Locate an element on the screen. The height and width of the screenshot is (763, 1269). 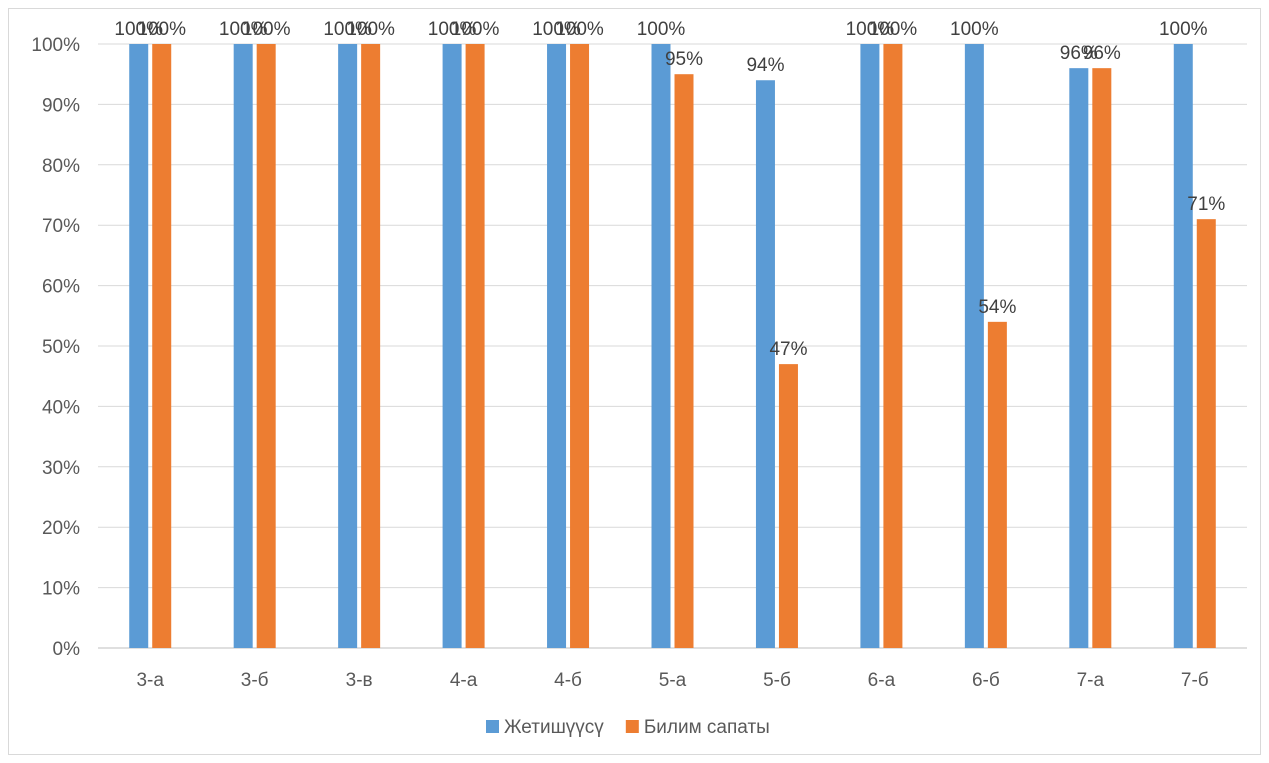
y-tick-label: 50% is located at coordinates (61, 347).